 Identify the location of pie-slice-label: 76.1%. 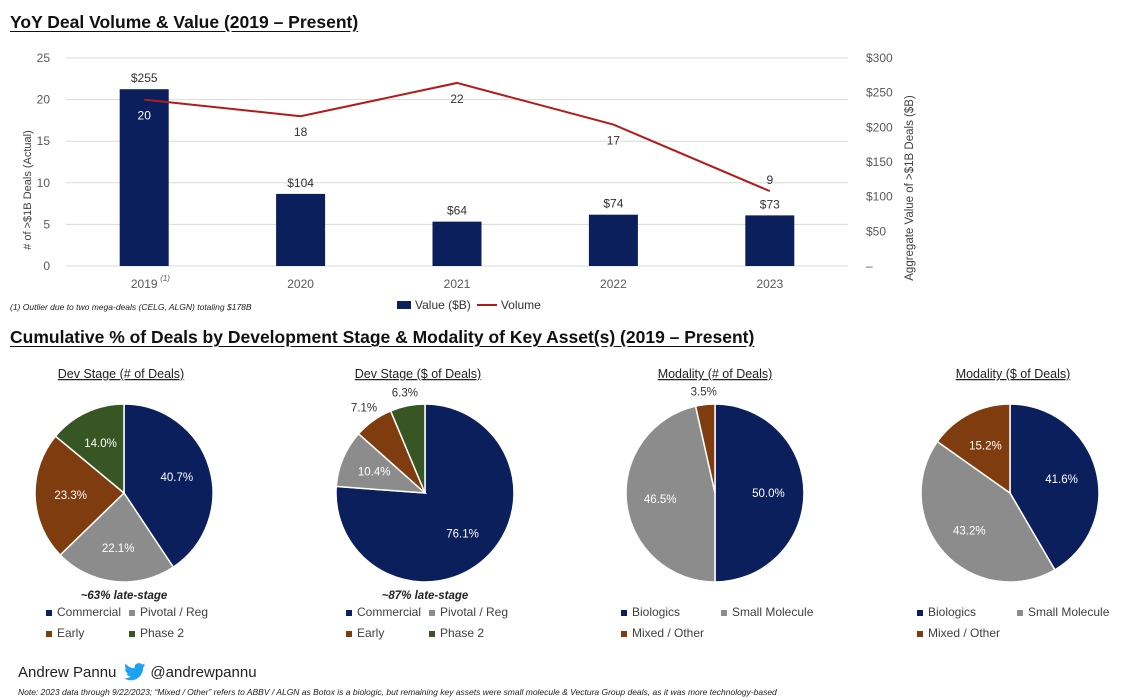
(462, 534).